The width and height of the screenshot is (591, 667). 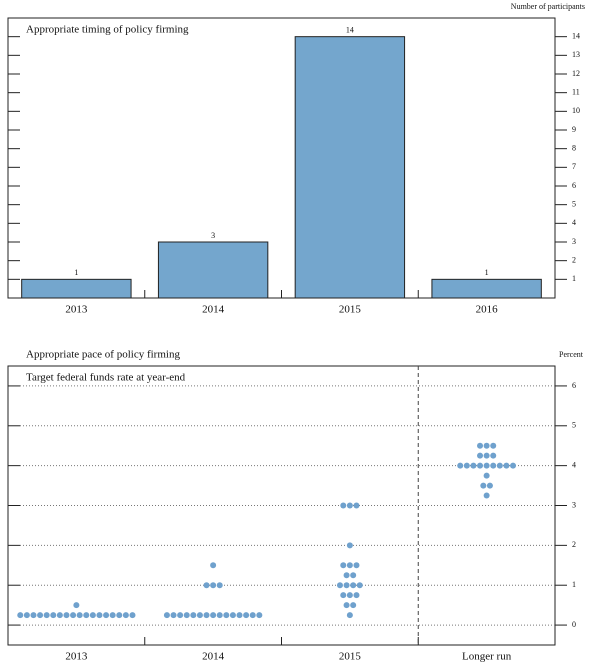 I want to click on y-tick-label: 7, so click(x=574, y=166).